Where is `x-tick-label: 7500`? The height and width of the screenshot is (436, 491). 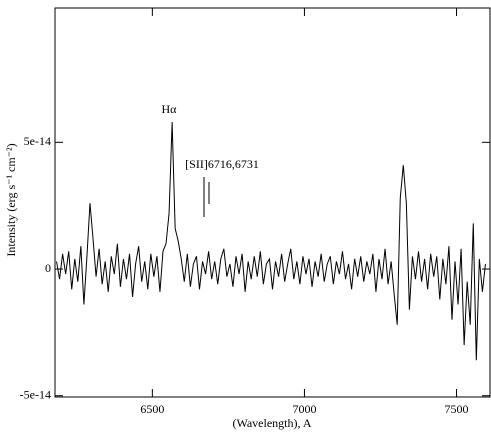
x-tick-label: 7500 is located at coordinates (457, 409).